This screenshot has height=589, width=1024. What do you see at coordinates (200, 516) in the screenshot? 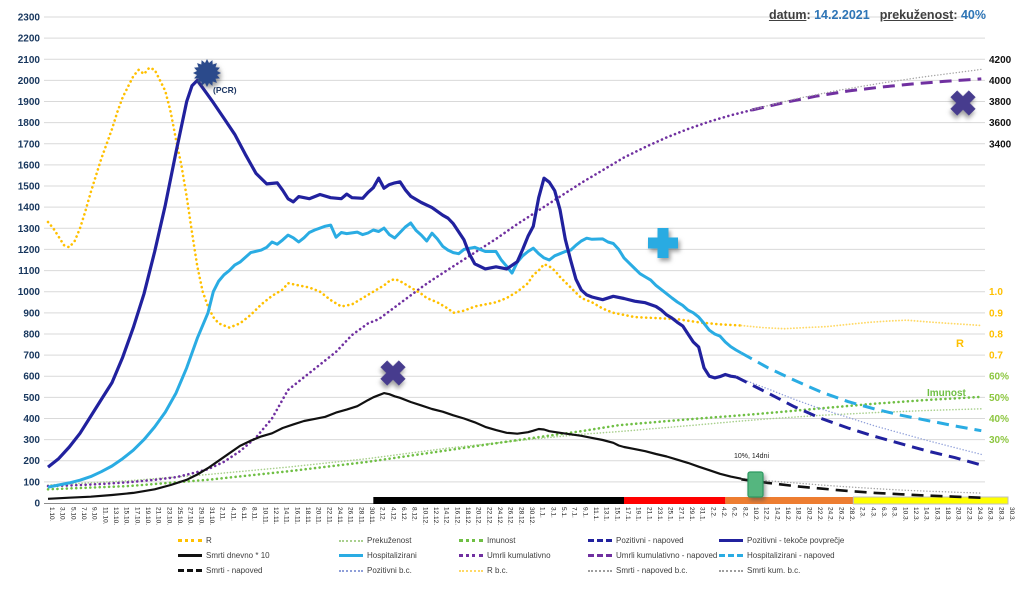
I see `x-axis-tick: 29.10.` at bounding box center [200, 516].